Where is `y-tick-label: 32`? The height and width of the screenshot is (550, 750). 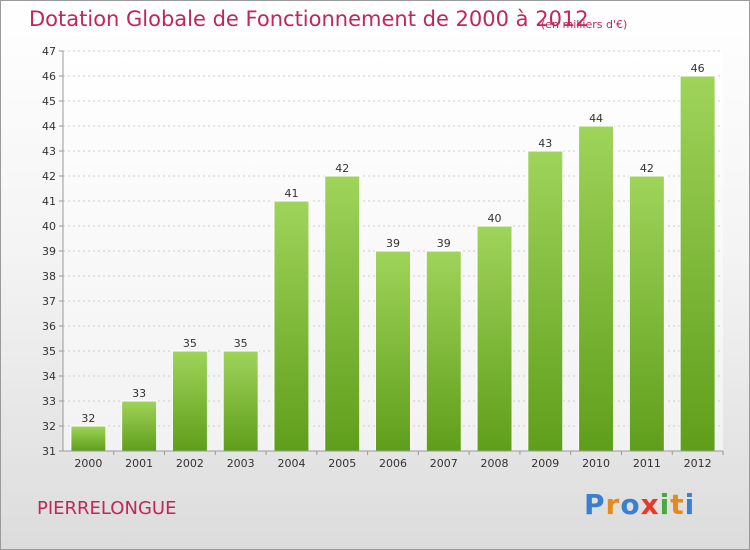
y-tick-label: 32 is located at coordinates (49, 426).